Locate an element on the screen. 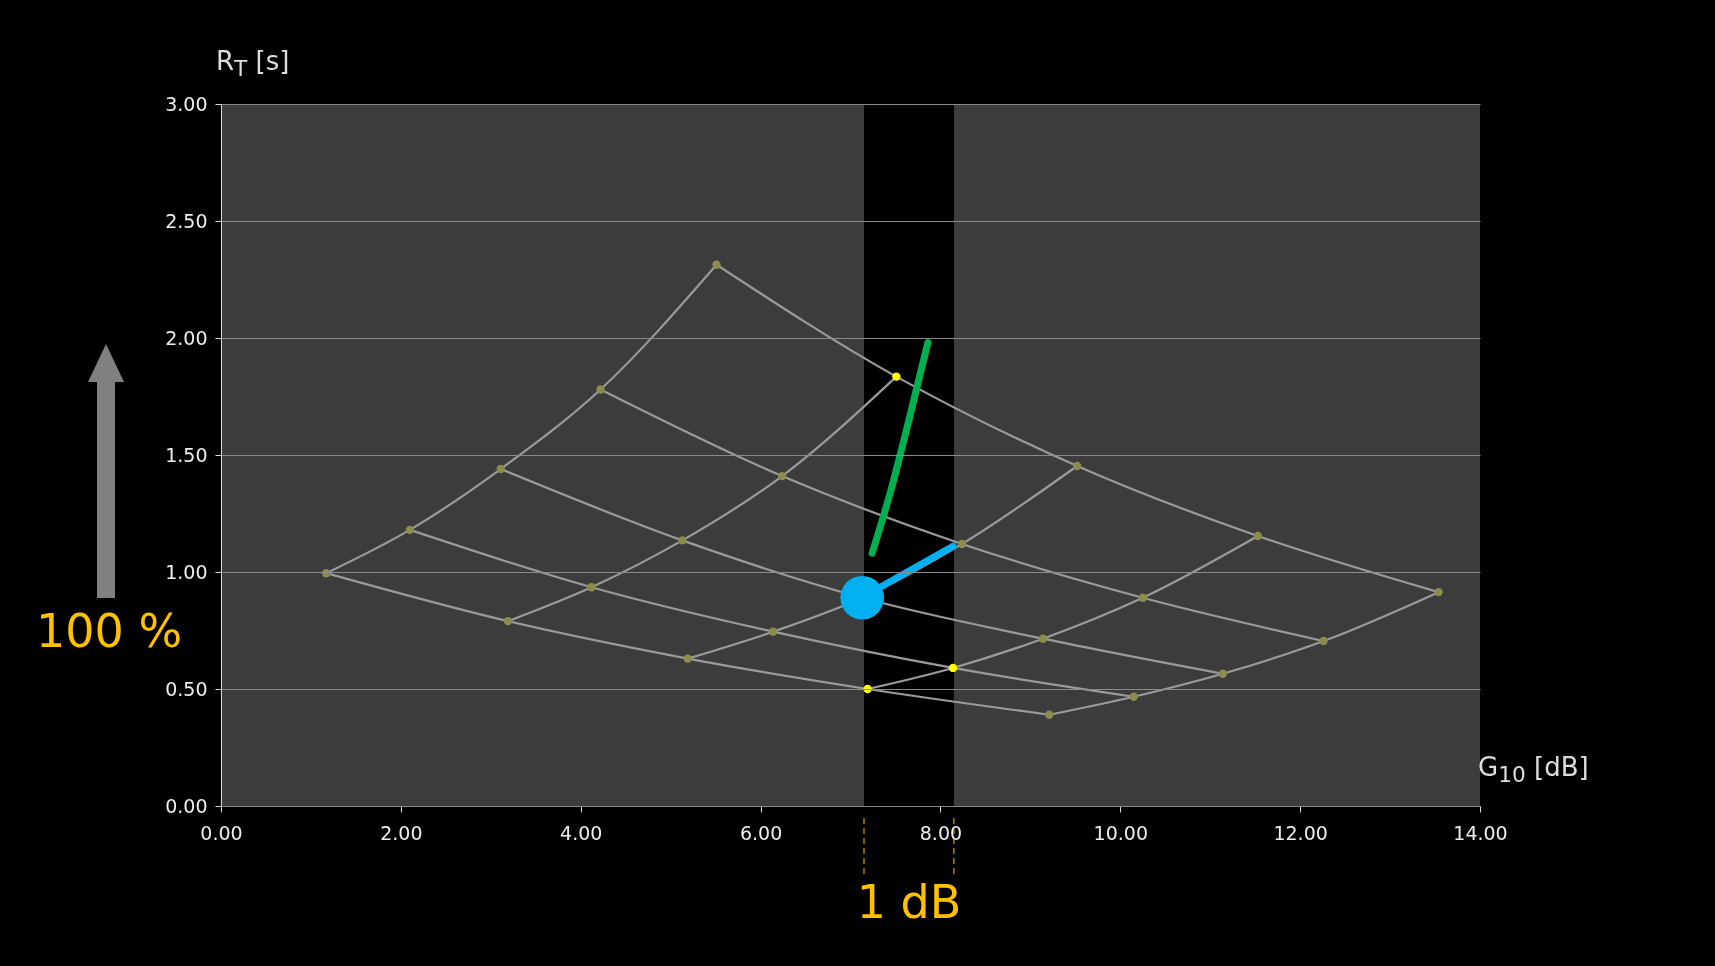 The image size is (1715, 966). y-tick-label: 2.50 is located at coordinates (186, 220).